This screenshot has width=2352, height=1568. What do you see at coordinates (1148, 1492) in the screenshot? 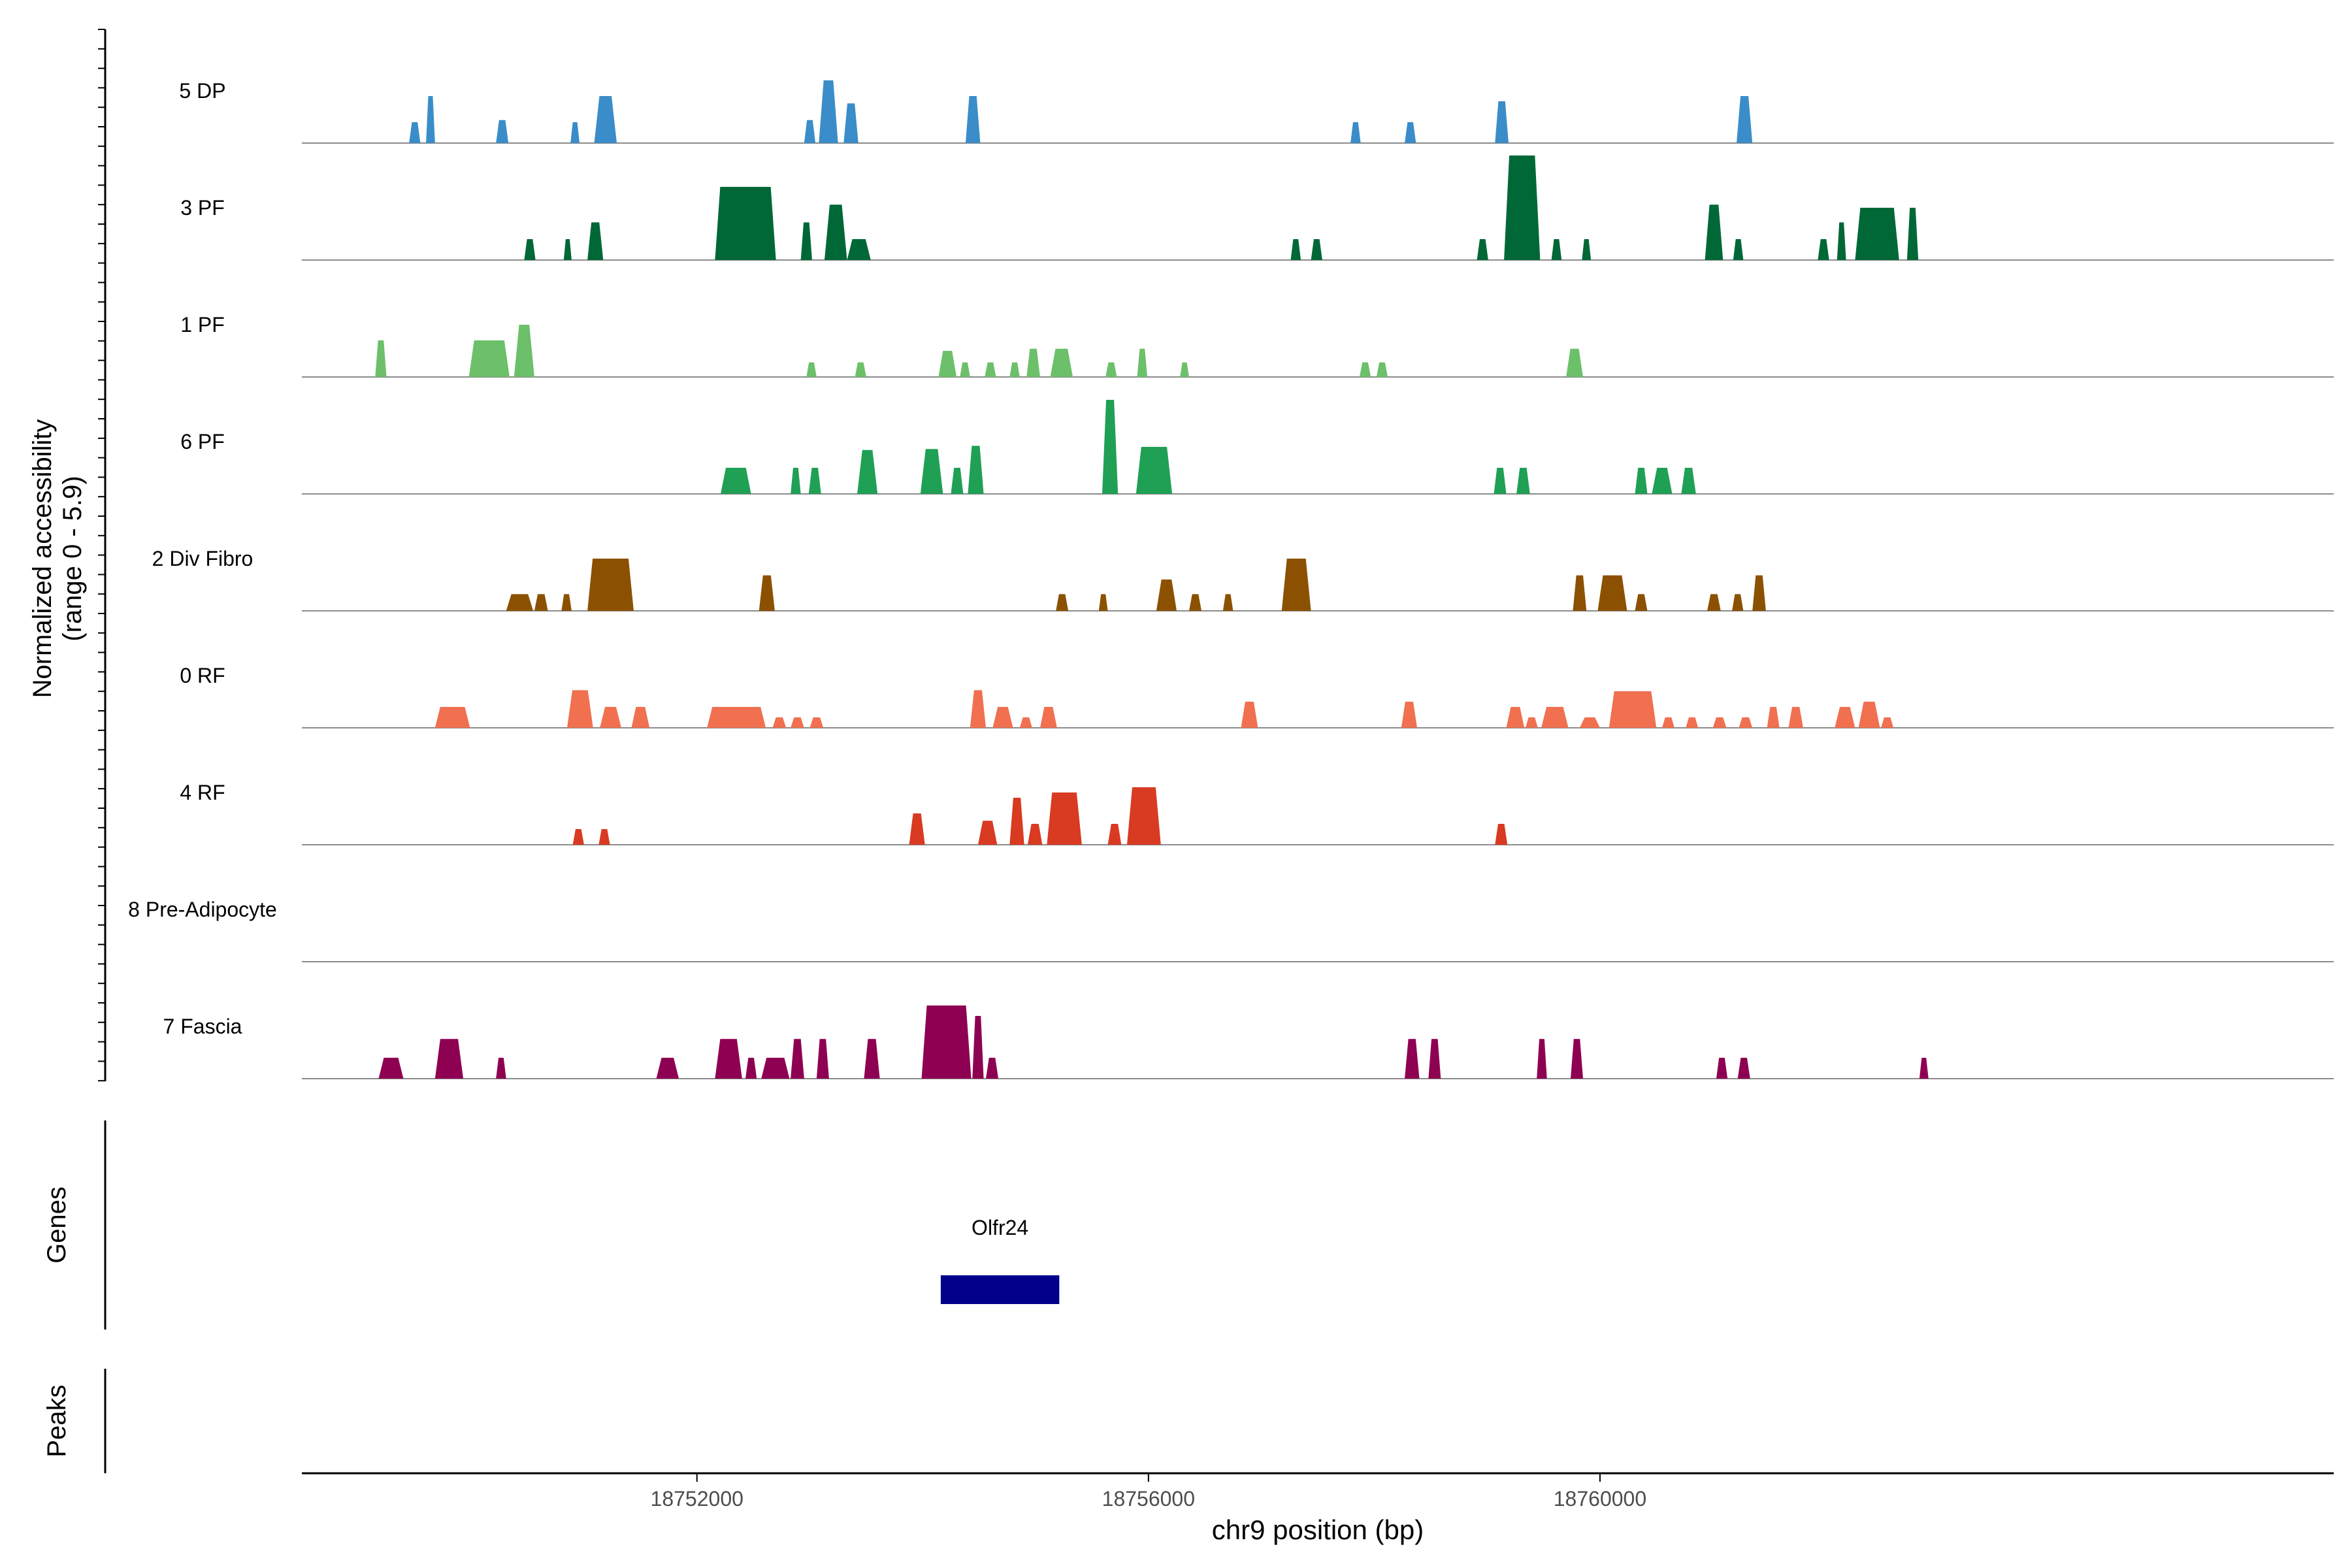
I see `x-axis-ticks: 18752000 18756000 18760000` at bounding box center [1148, 1492].